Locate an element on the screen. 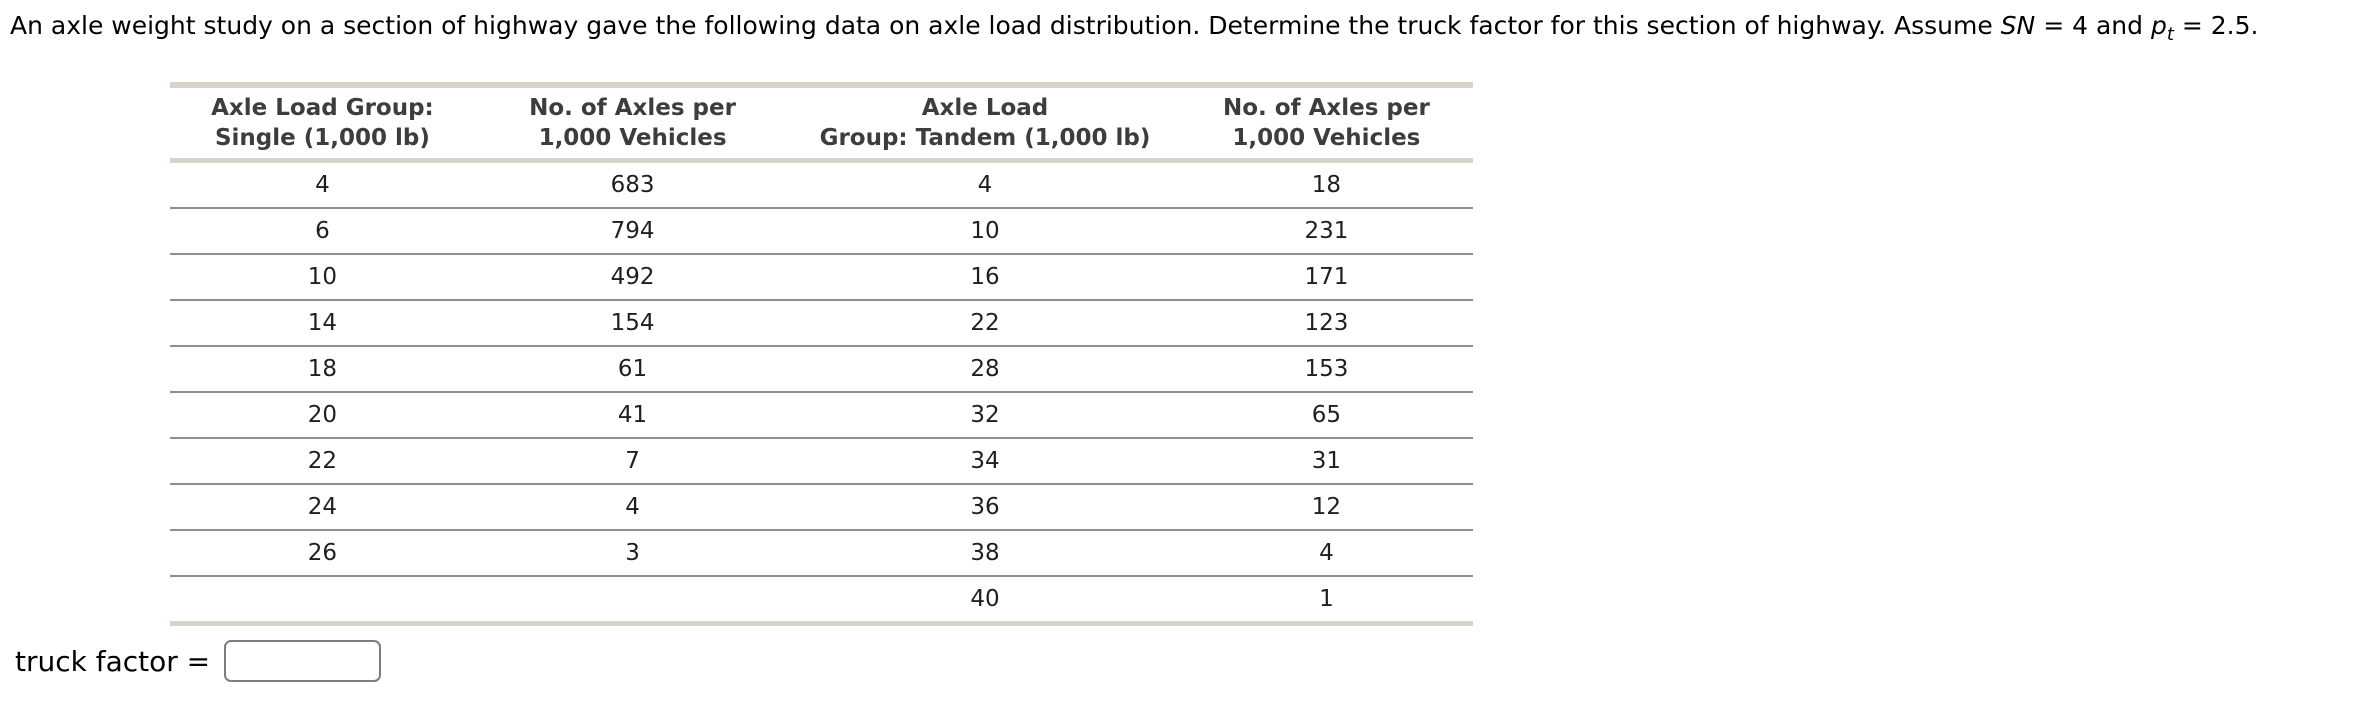 This screenshot has width=2377, height=709. truck-factor-input is located at coordinates (303, 661).